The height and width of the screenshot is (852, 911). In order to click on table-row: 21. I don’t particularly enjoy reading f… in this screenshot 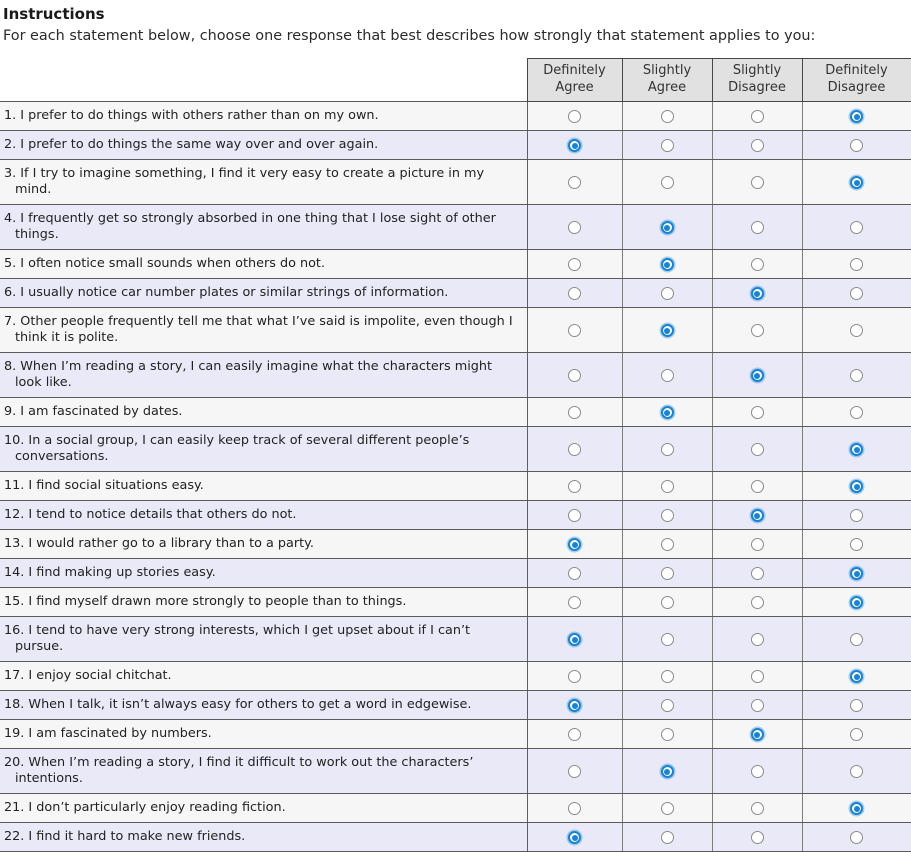, I will do `click(455, 807)`.